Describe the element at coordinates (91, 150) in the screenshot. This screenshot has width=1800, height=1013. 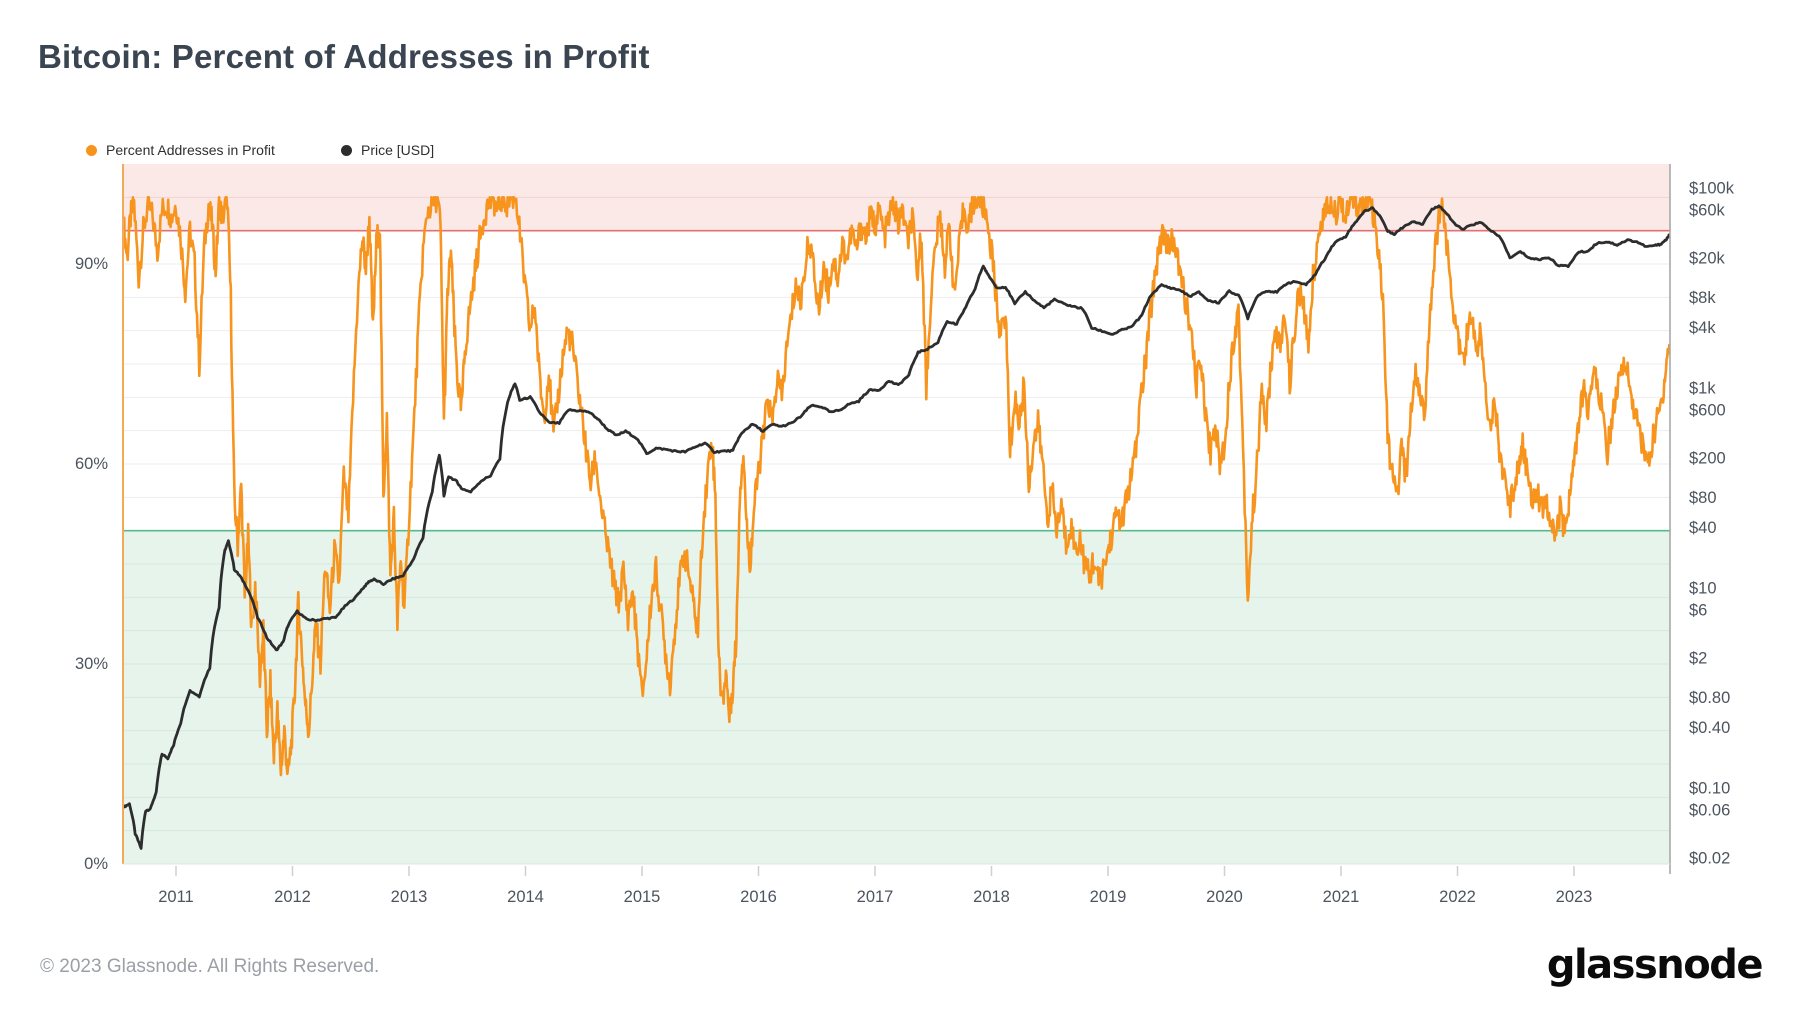
I see `legend-dot-percent-icon` at that location.